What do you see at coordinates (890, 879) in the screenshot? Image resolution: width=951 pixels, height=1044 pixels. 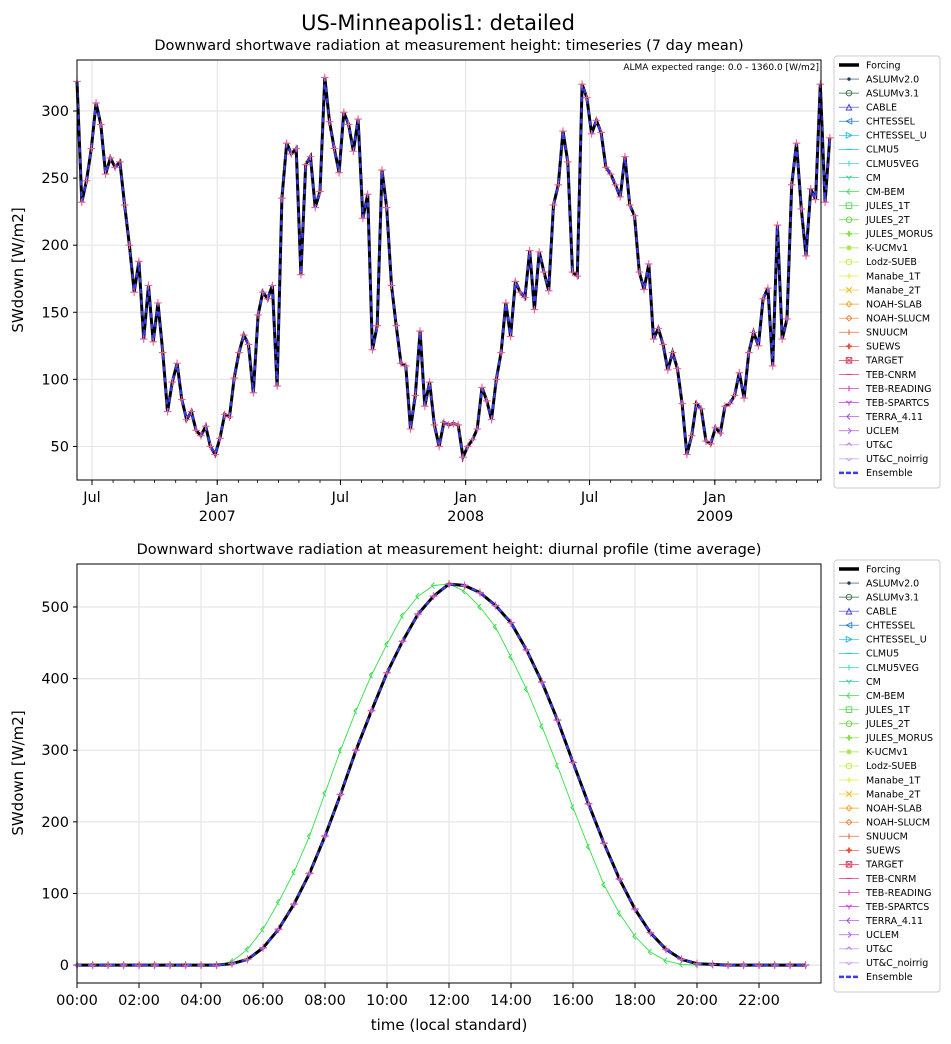 I see `diurnal-legend-label-22: TEB-CNRM` at bounding box center [890, 879].